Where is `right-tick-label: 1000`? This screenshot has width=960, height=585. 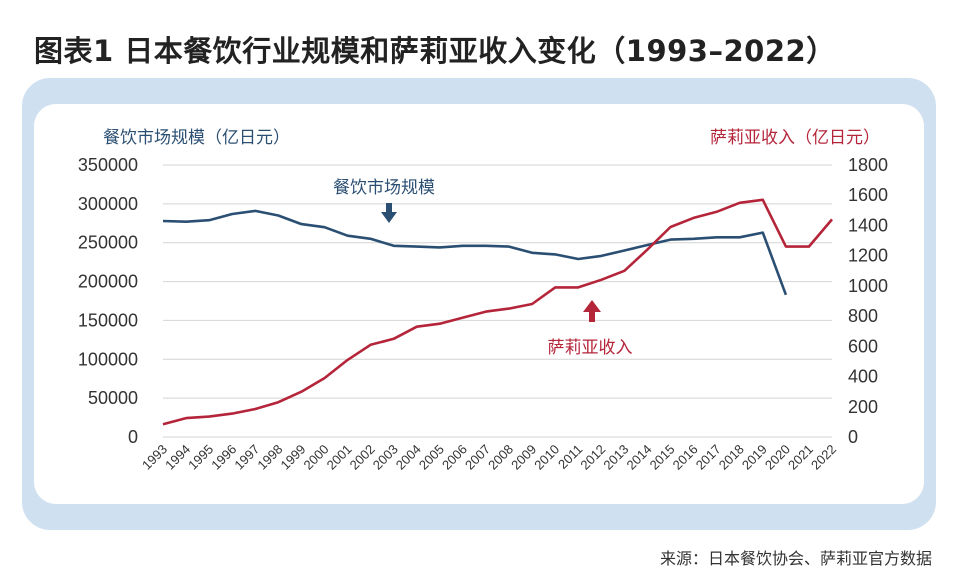 right-tick-label: 1000 is located at coordinates (868, 286).